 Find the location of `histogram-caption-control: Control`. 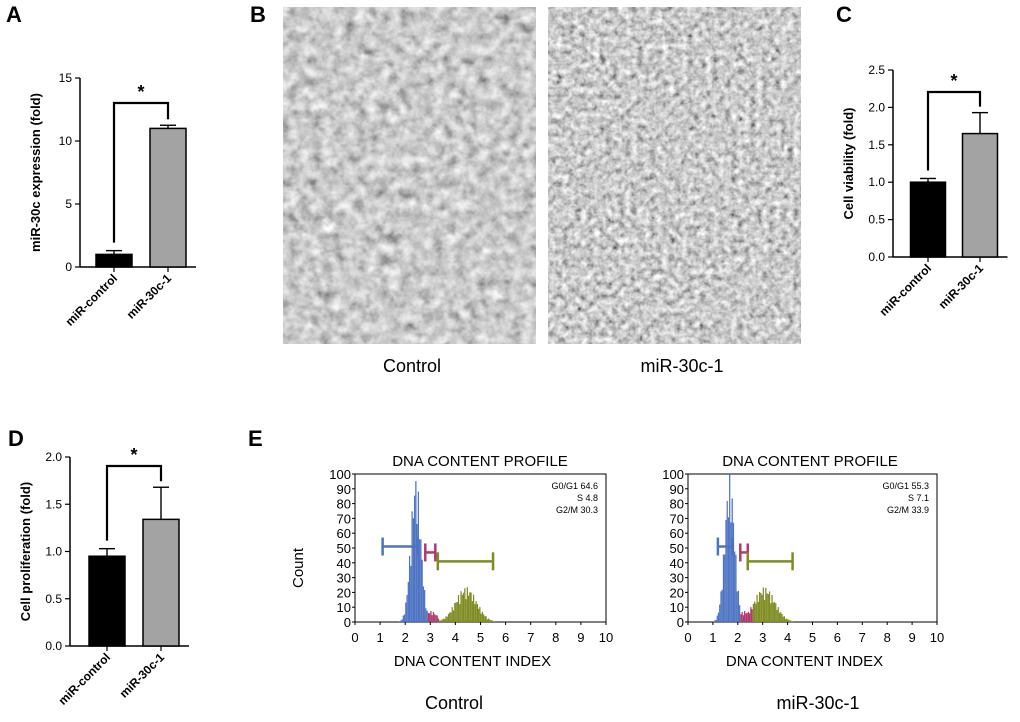

histogram-caption-control: Control is located at coordinates (454, 703).